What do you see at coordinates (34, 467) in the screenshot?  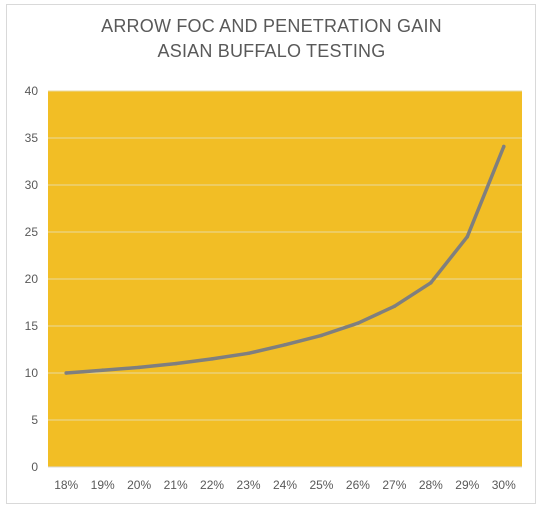 I see `y-tick-label: 0` at bounding box center [34, 467].